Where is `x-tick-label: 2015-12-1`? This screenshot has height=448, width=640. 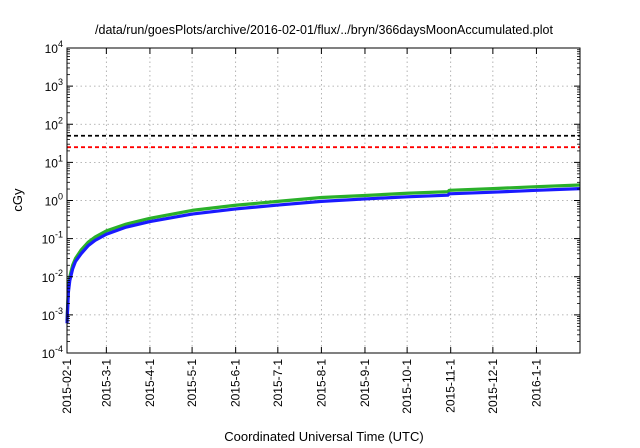 x-tick-label: 2015-12-1 is located at coordinates (493, 386).